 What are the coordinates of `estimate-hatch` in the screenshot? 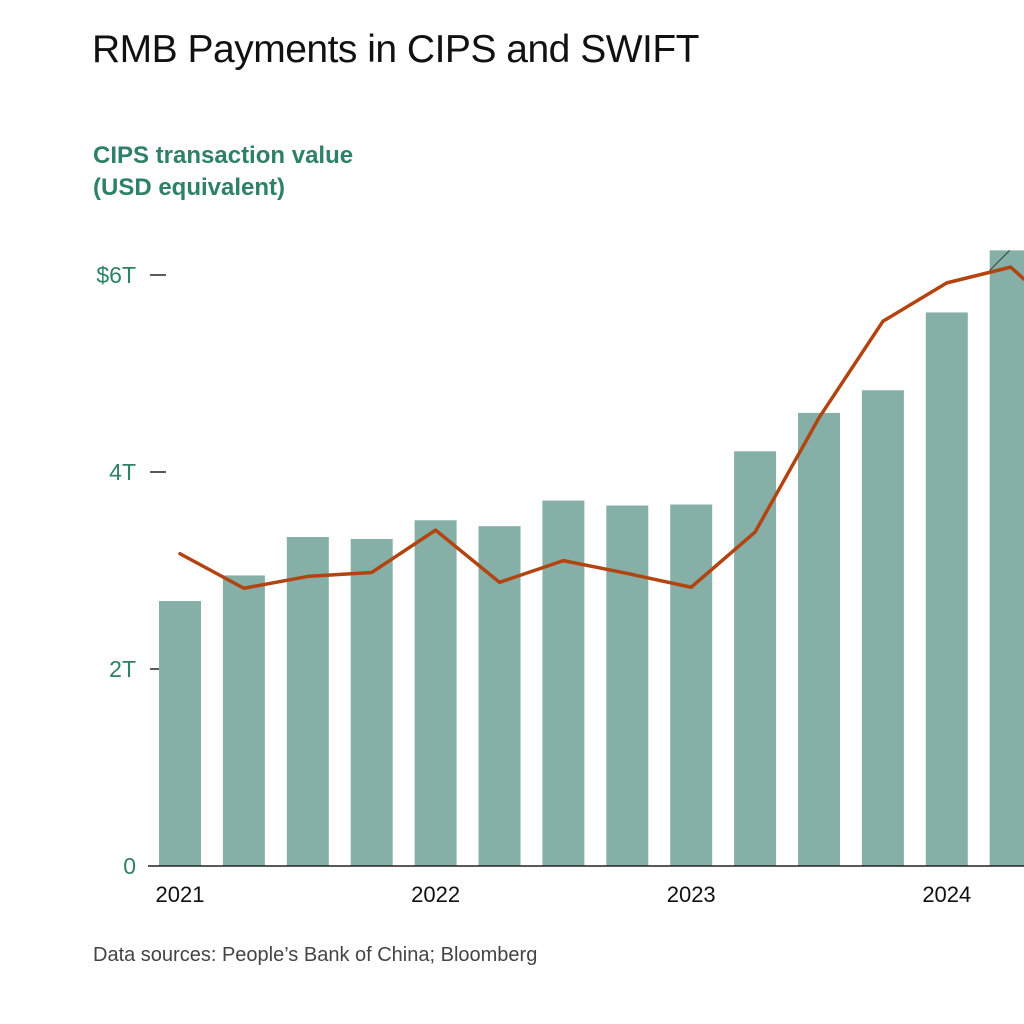 It's located at (1000, 260).